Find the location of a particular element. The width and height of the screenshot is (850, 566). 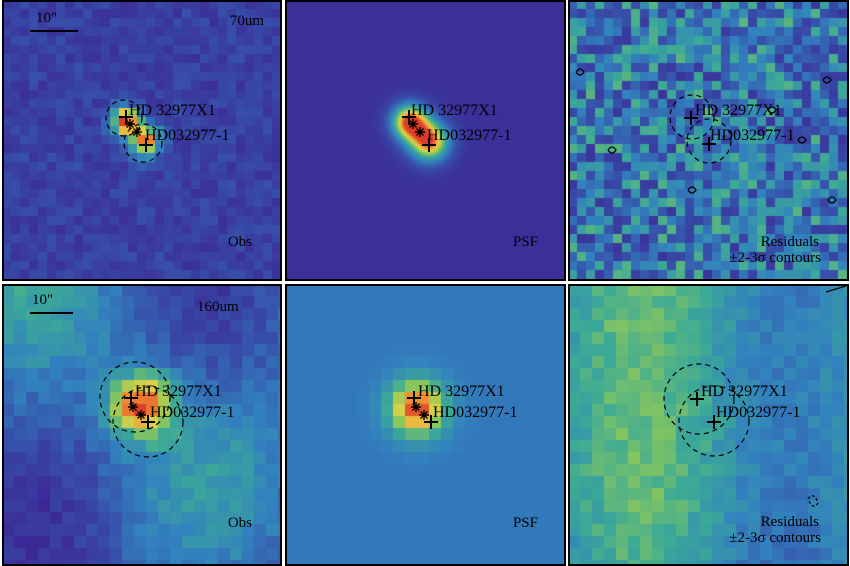

obs-160um-markers is located at coordinates (141, 409).